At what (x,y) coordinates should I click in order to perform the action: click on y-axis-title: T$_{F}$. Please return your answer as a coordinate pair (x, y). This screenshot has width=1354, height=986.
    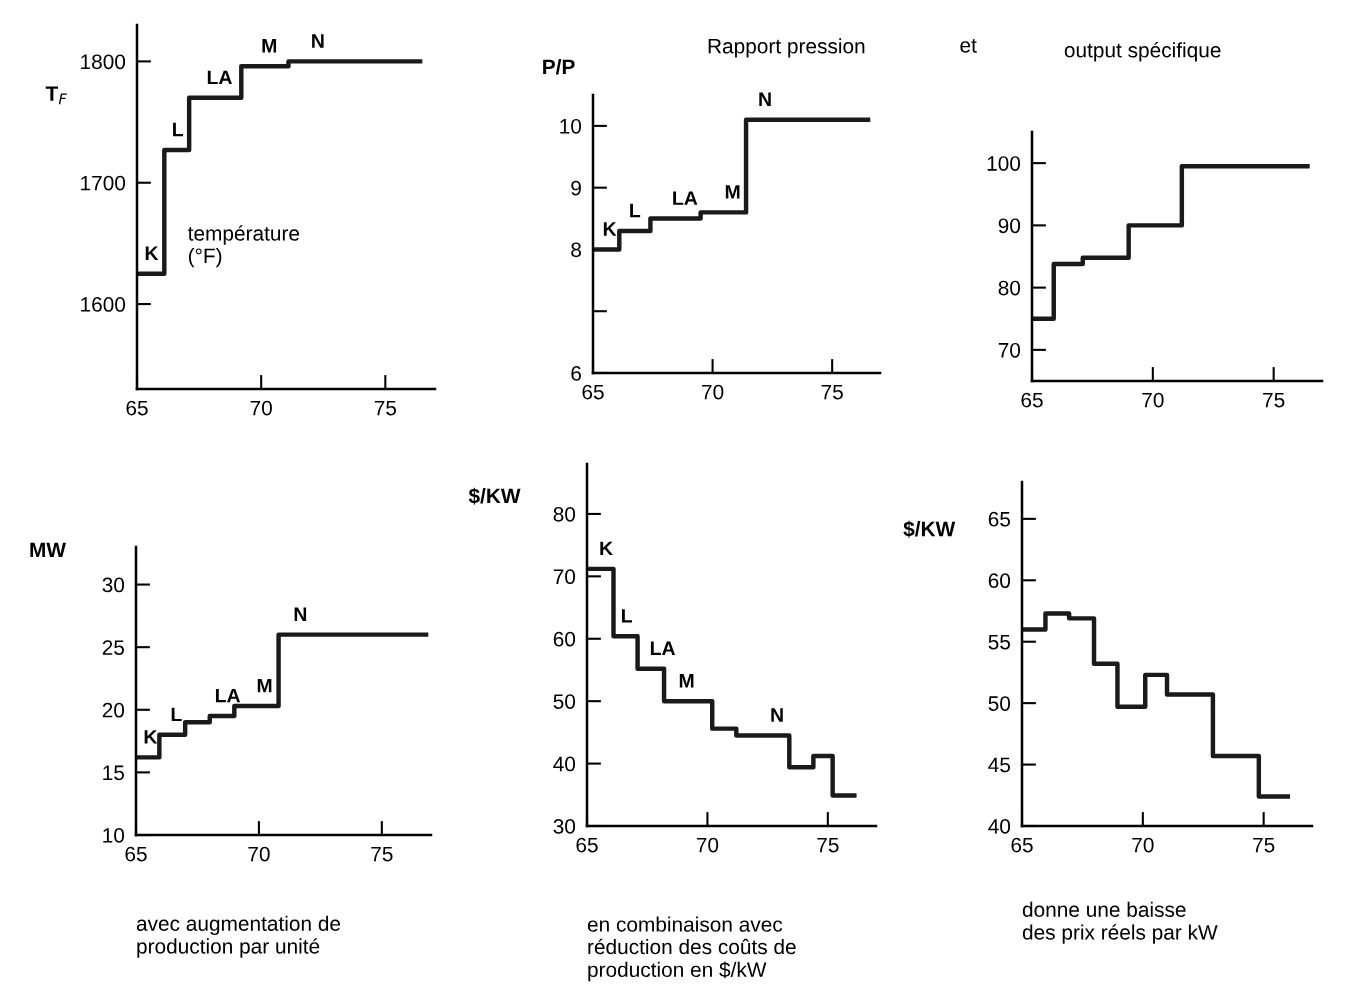
    Looking at the image, I should click on (56, 95).